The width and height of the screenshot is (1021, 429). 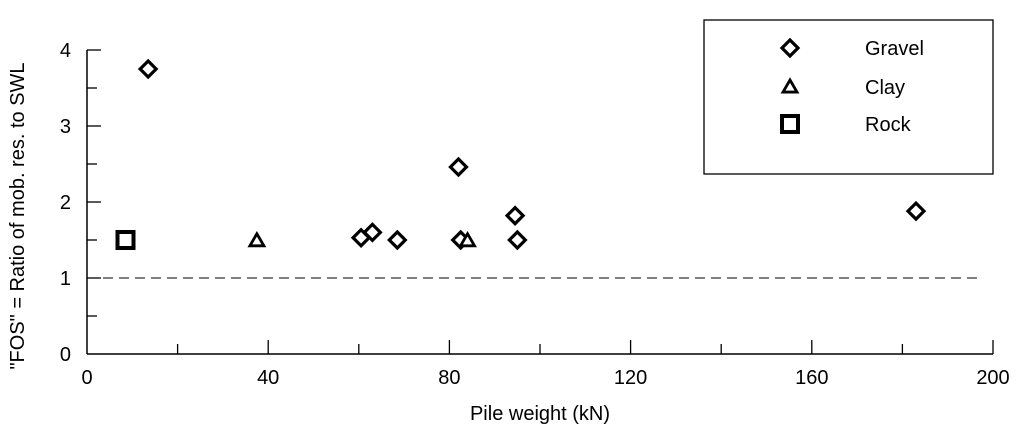 What do you see at coordinates (65, 355) in the screenshot?
I see `y-tick-label: 0` at bounding box center [65, 355].